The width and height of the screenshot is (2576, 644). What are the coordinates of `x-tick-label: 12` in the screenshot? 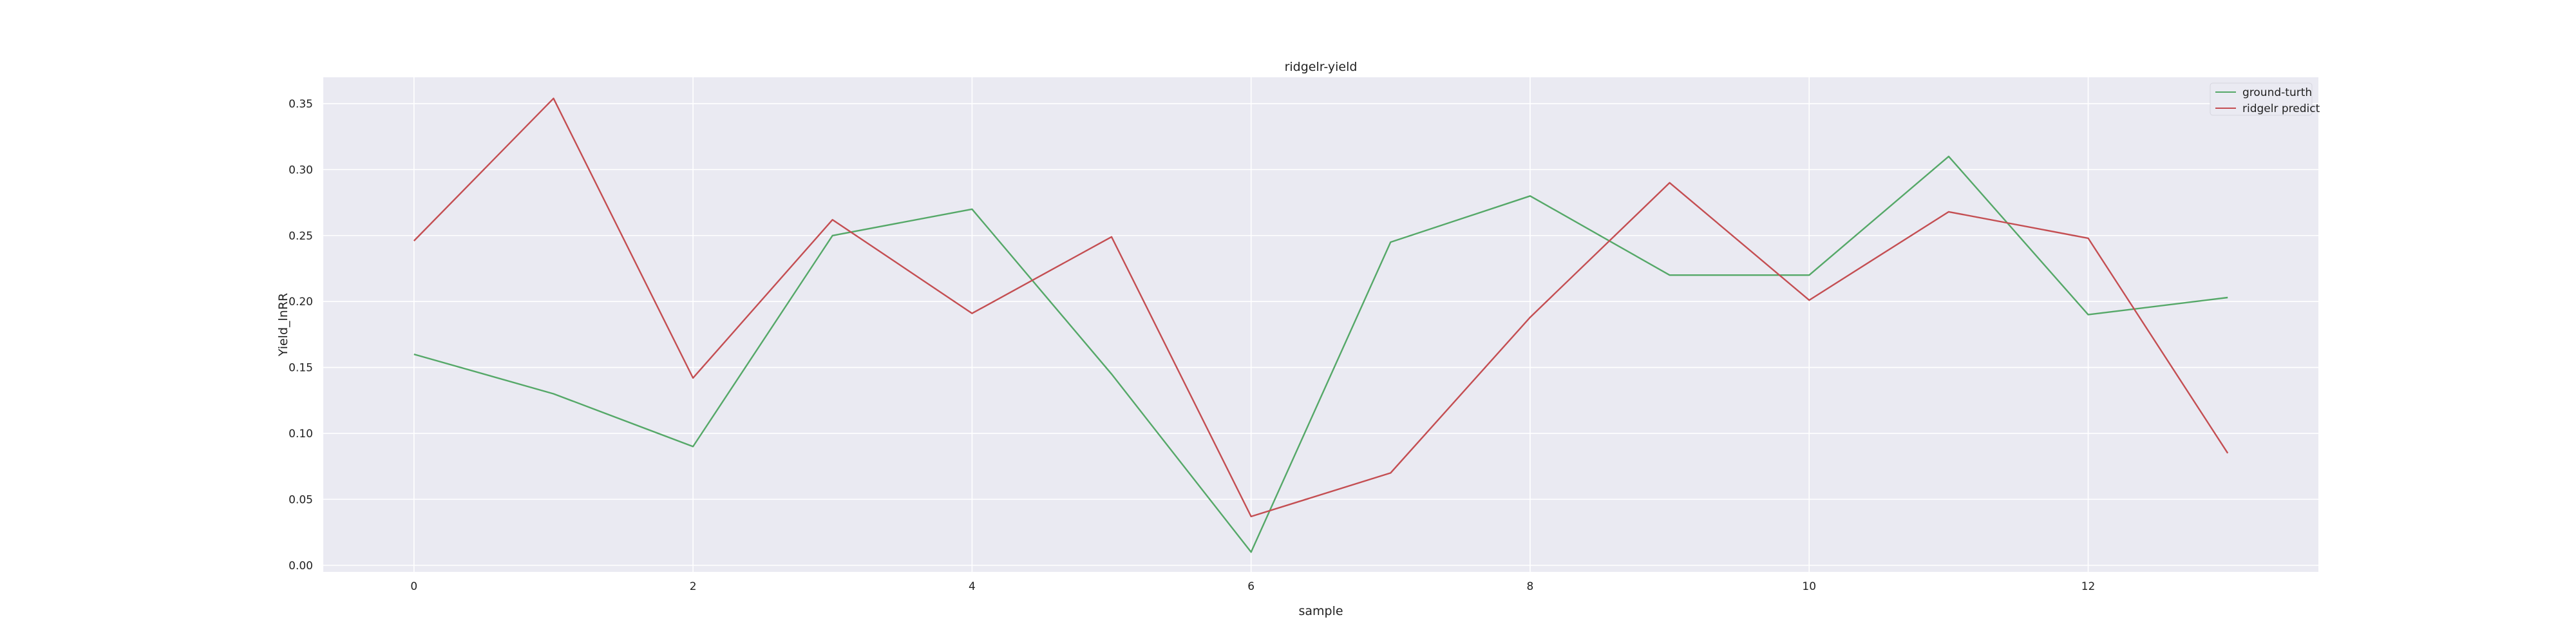 It's located at (2088, 587).